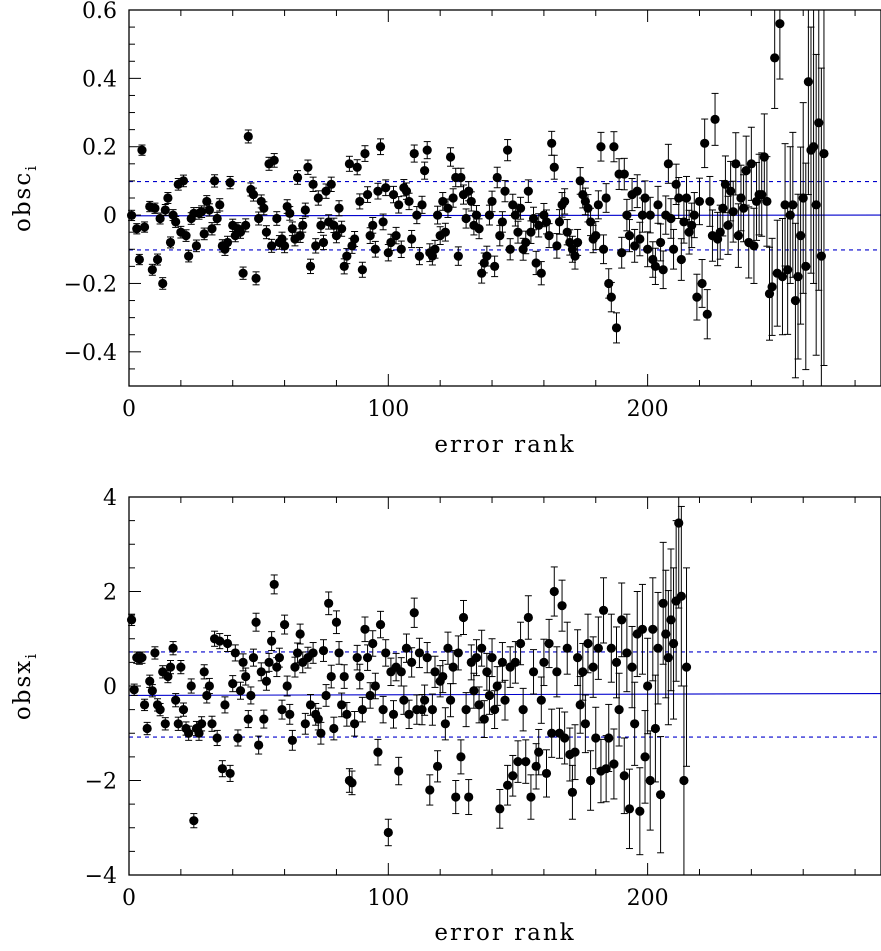  I want to click on x-axis-label: error rank, so click(504, 445).